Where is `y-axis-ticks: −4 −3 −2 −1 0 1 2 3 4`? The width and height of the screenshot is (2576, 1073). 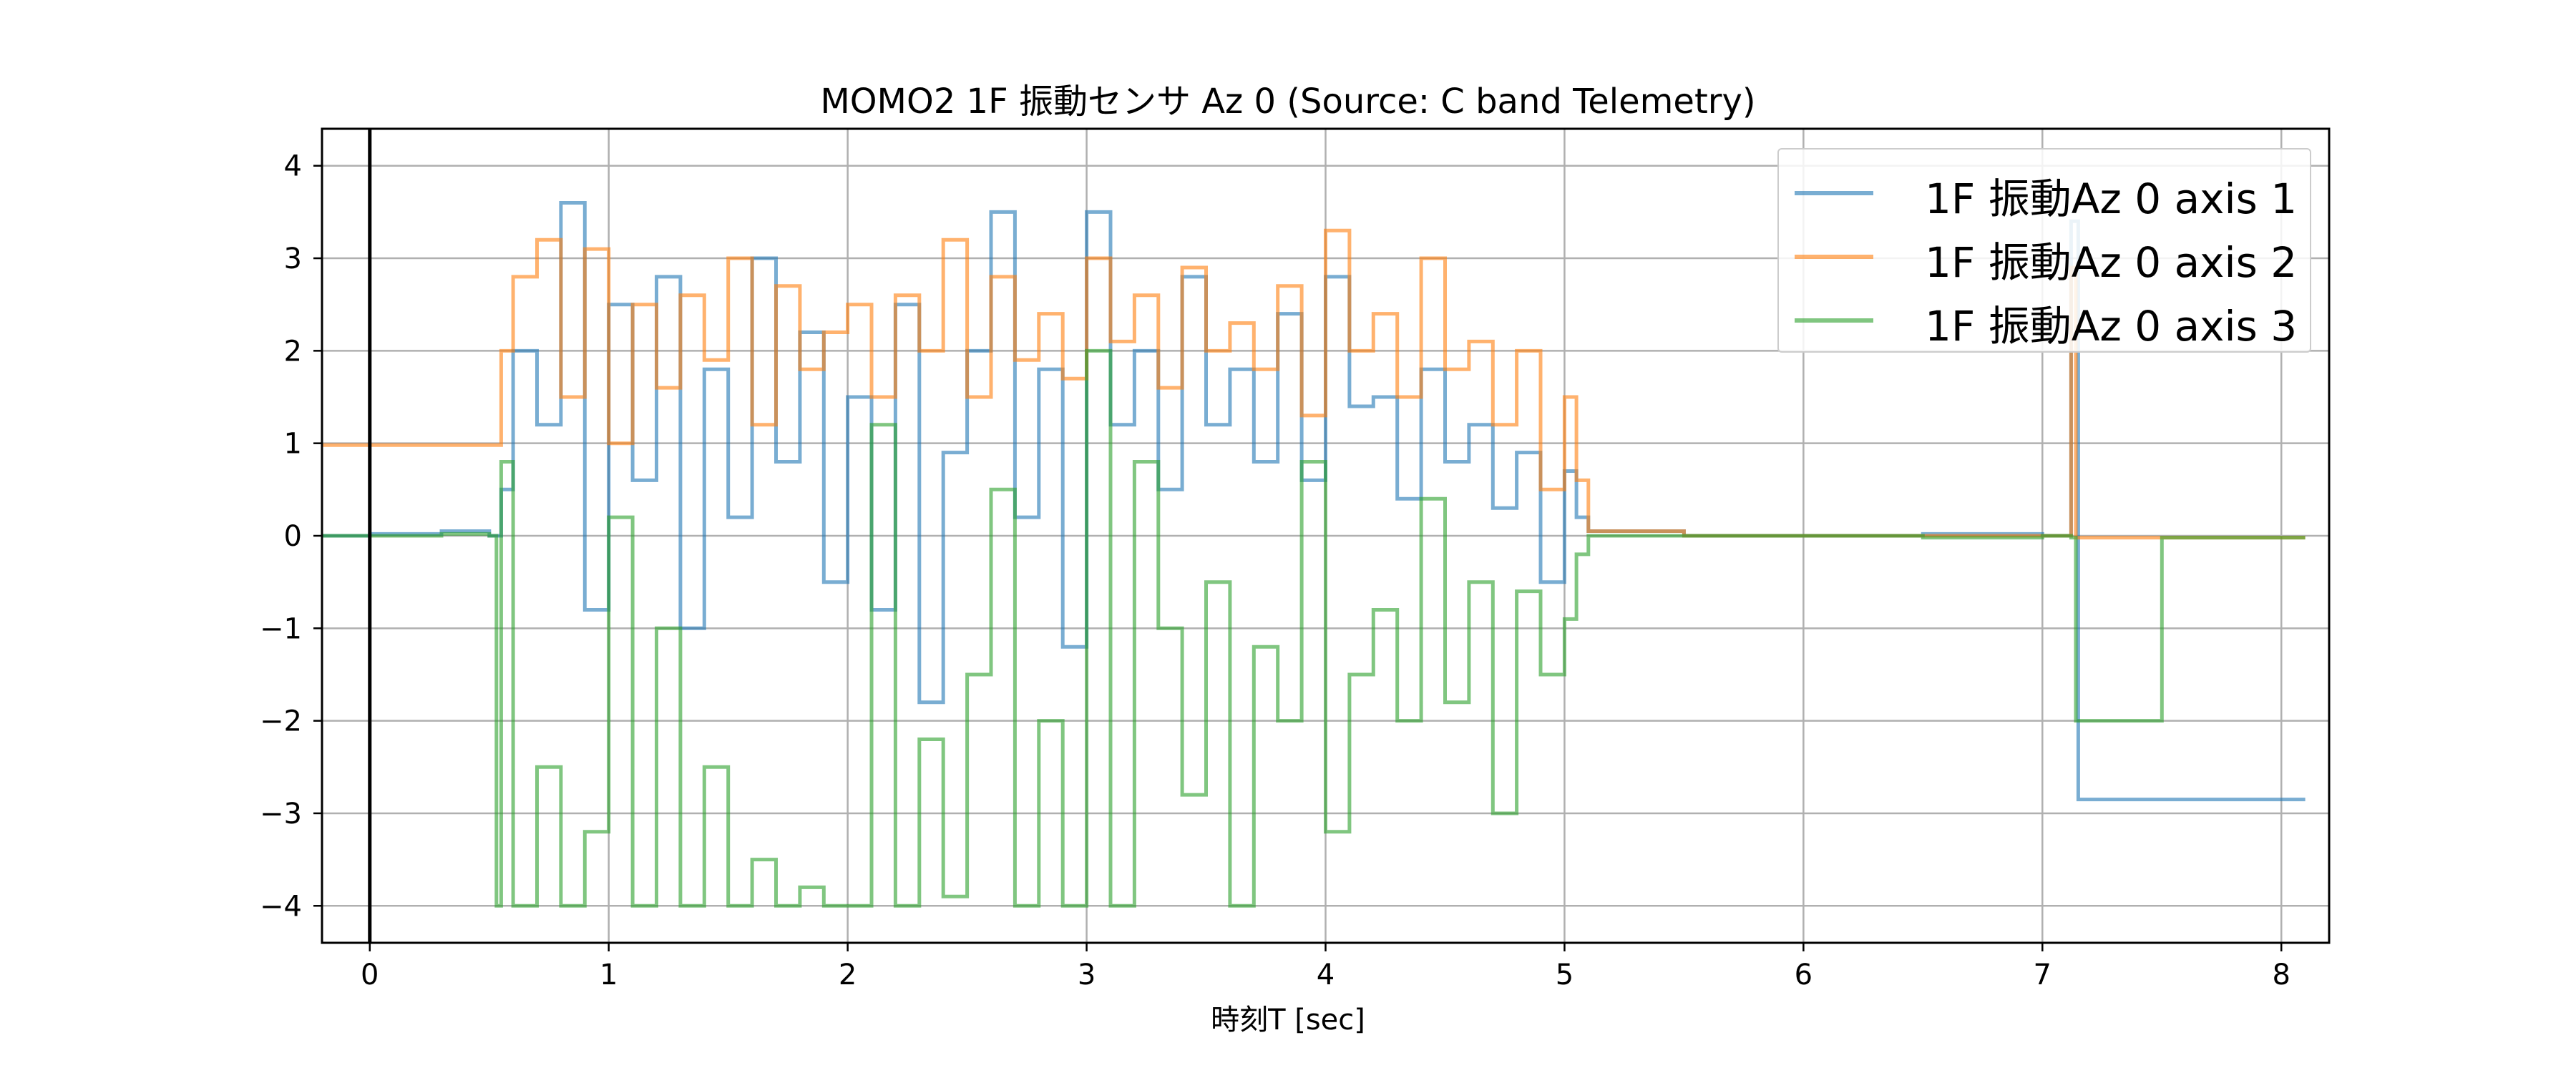 y-axis-ticks: −4 −3 −2 −1 0 1 2 3 4 is located at coordinates (291, 536).